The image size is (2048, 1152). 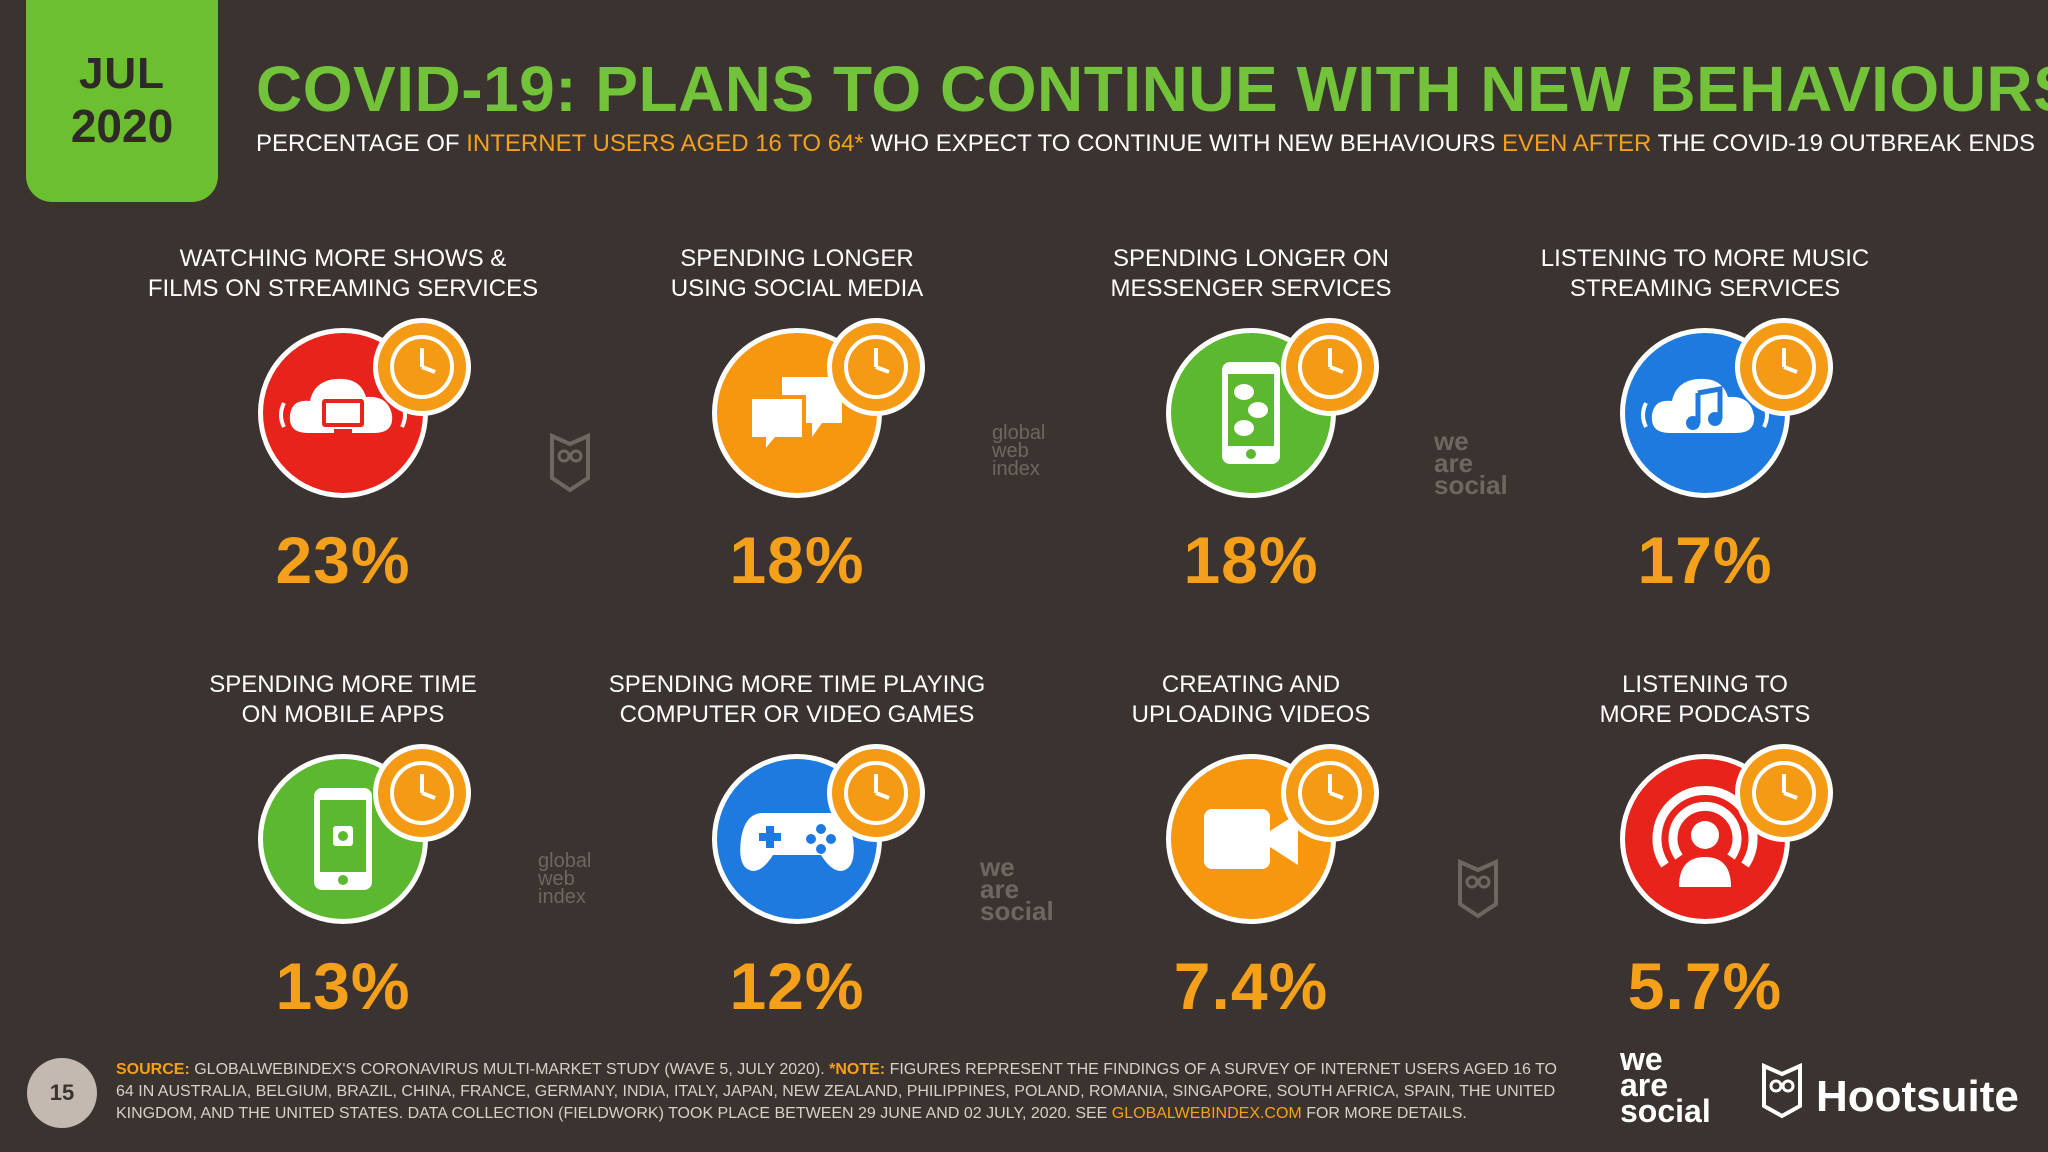 What do you see at coordinates (361, 143) in the screenshot?
I see `subtitle-part-1: PERCENTAGE OF` at bounding box center [361, 143].